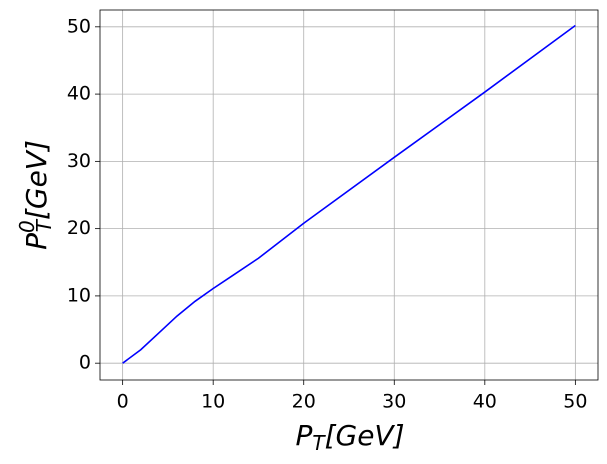  I want to click on x-tick-label: 30, so click(394, 402).